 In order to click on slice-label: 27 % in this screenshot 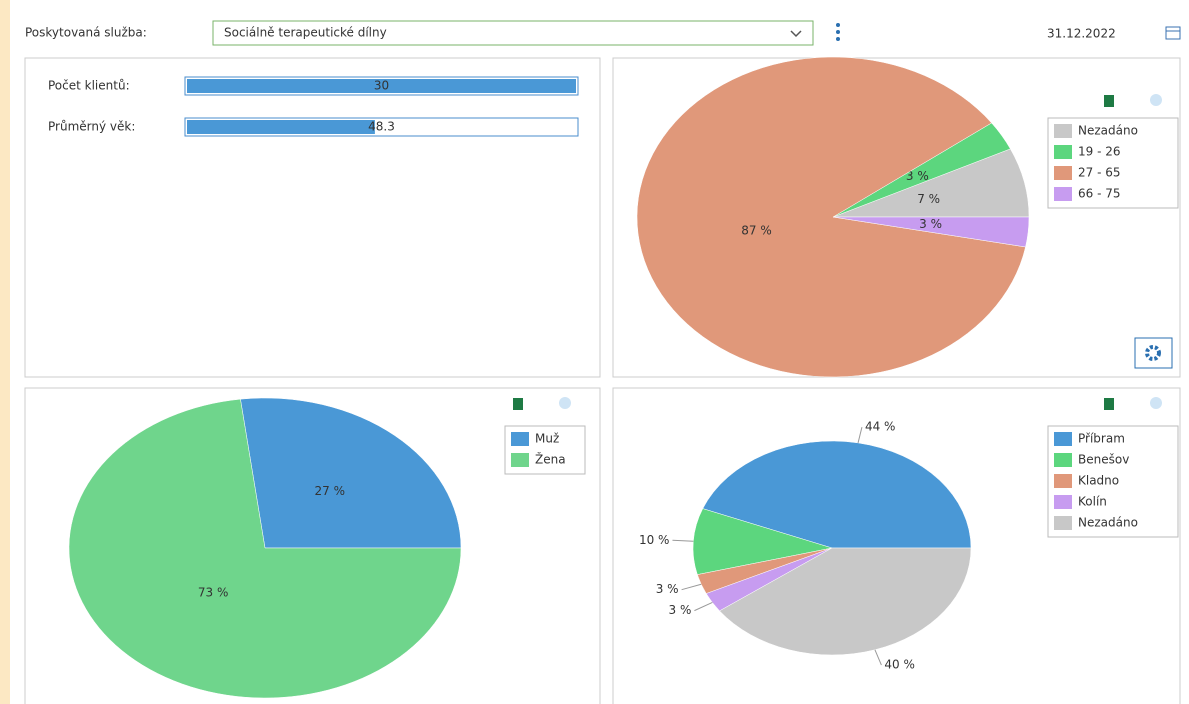, I will do `click(330, 491)`.